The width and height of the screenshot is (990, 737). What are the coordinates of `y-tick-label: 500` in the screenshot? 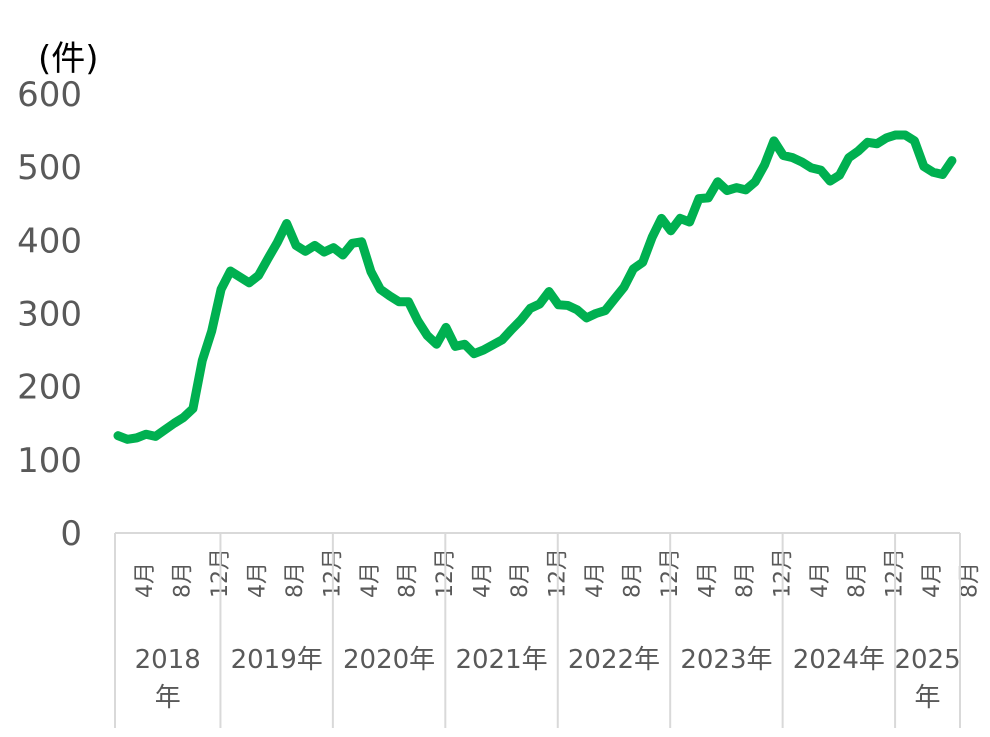 It's located at (49, 168).